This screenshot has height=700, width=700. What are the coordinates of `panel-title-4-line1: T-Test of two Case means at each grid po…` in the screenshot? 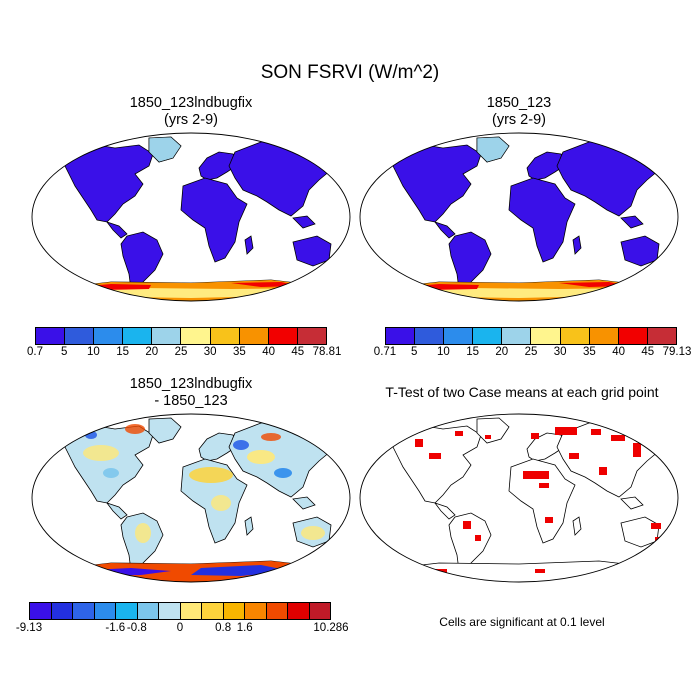 It's located at (522, 392).